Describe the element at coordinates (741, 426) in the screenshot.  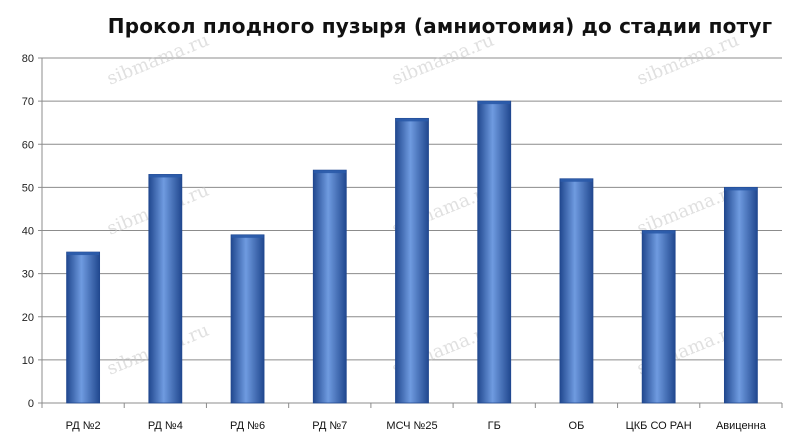
I see `x-category-label: Авиценна` at that location.